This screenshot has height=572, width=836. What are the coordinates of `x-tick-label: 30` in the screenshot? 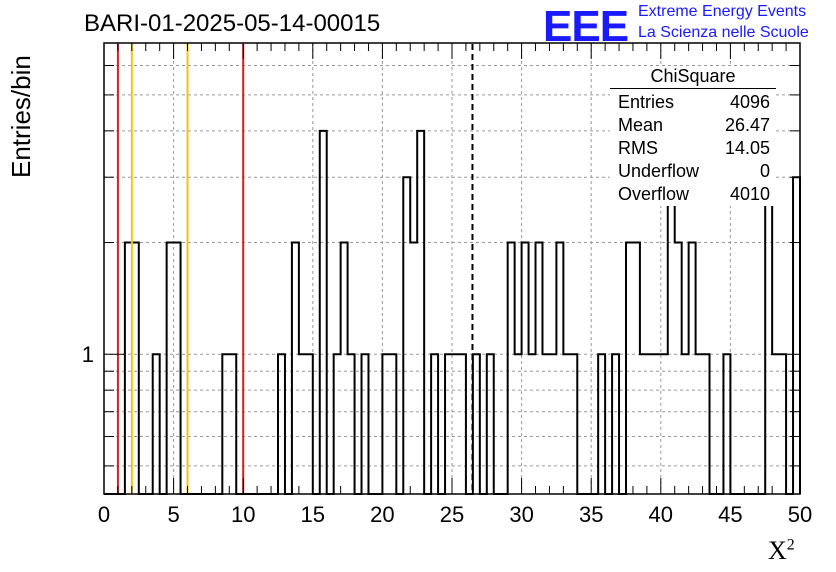 It's located at (521, 514).